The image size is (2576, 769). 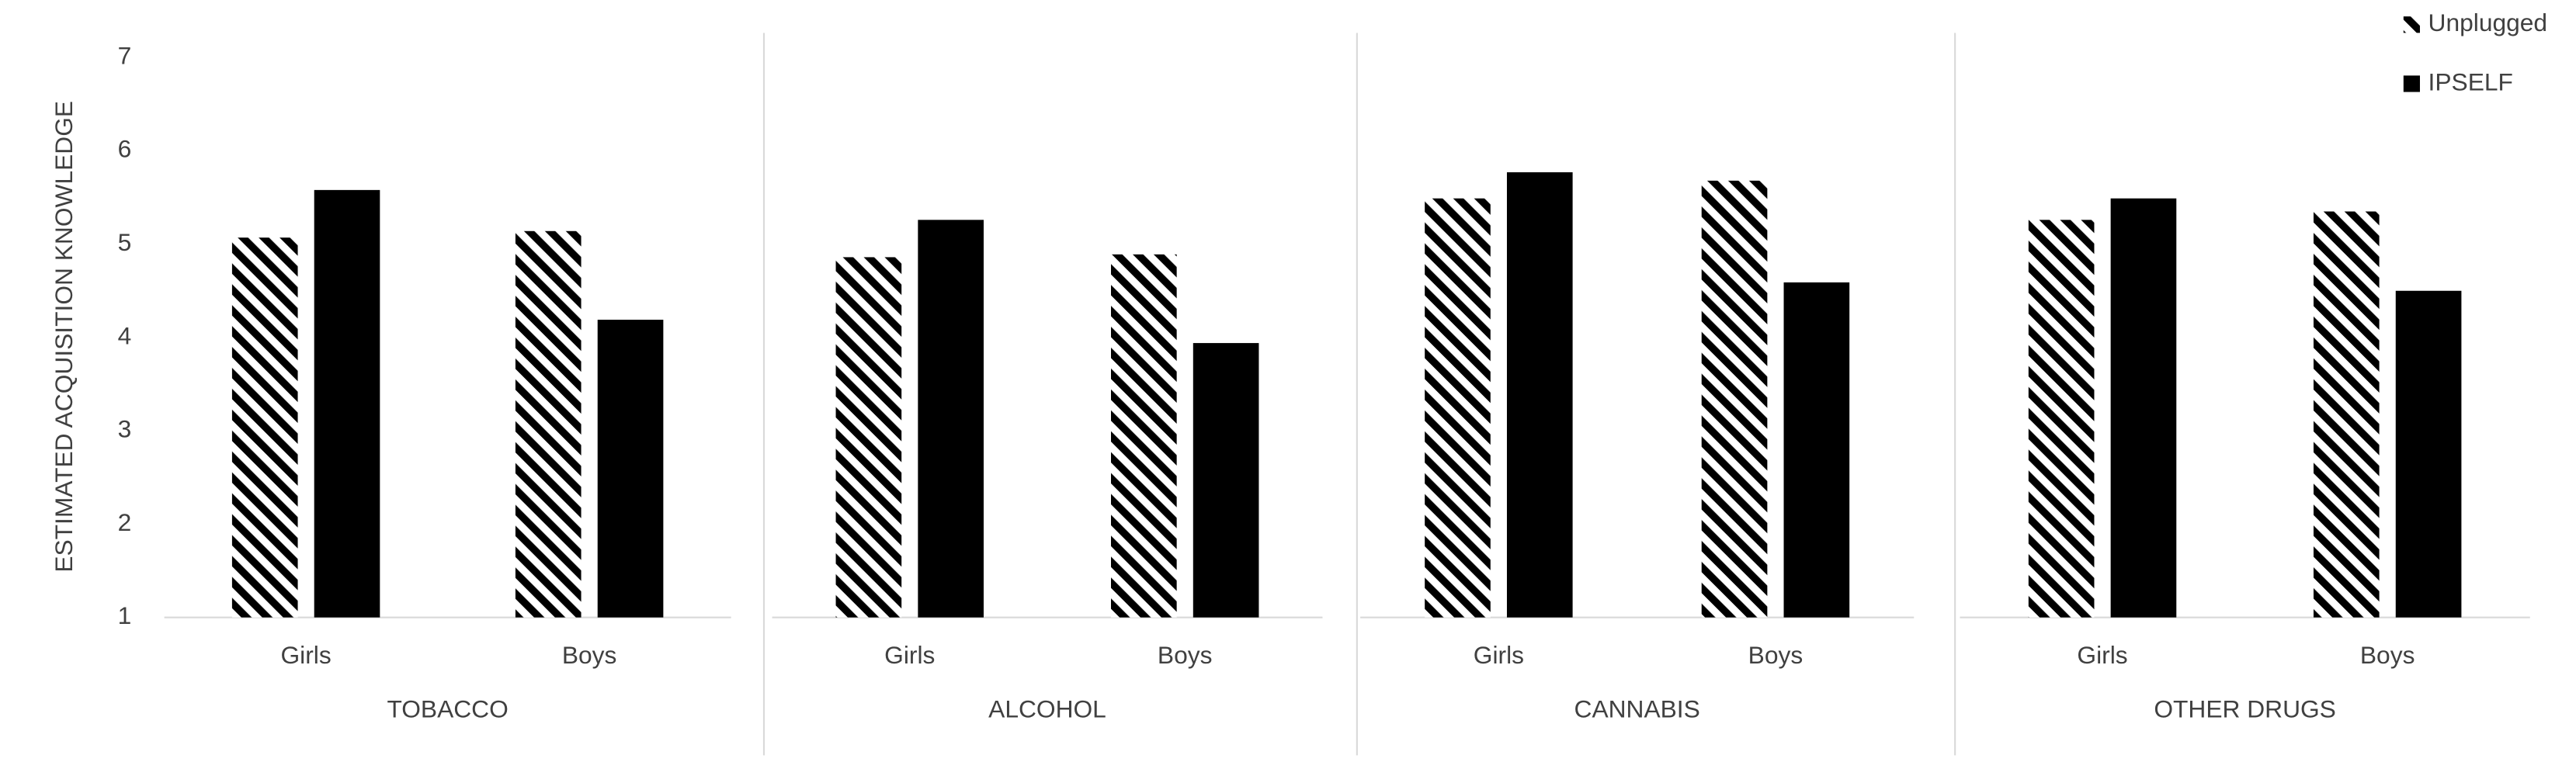 I want to click on y-tick-label: 4, so click(x=125, y=335).